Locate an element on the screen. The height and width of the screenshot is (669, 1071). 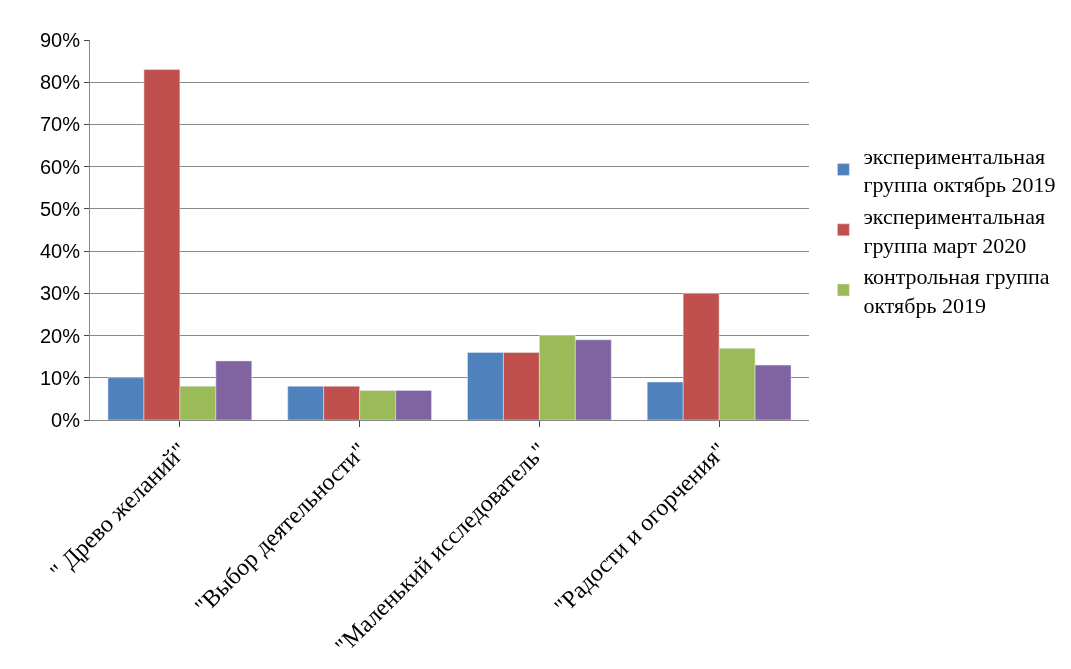
y-tick-label: 70% is located at coordinates (60, 124).